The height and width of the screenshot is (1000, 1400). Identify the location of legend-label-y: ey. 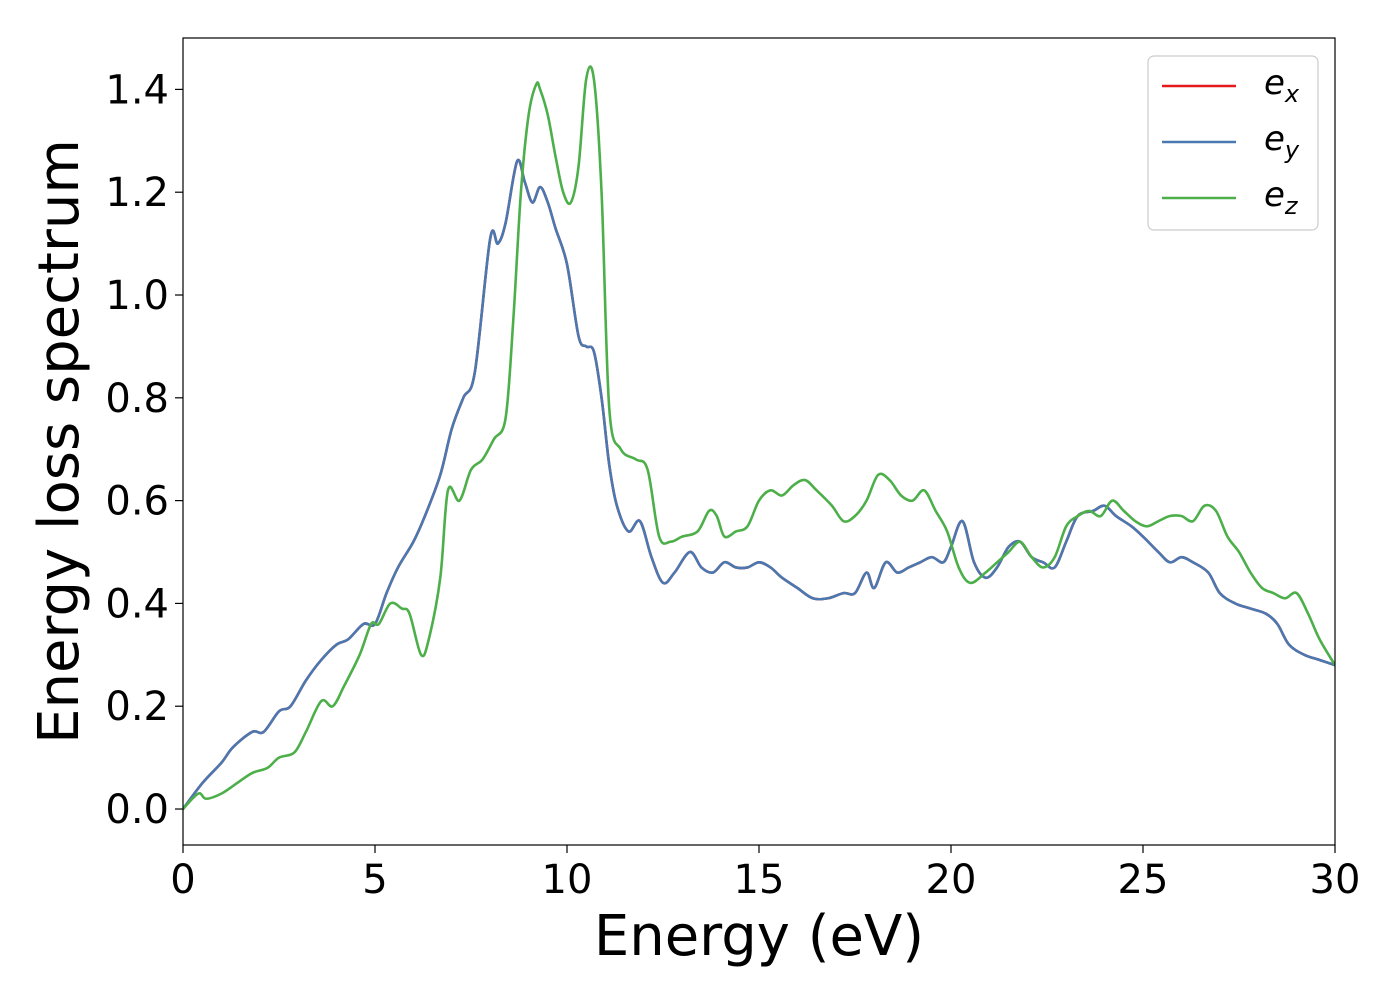
(1282, 141).